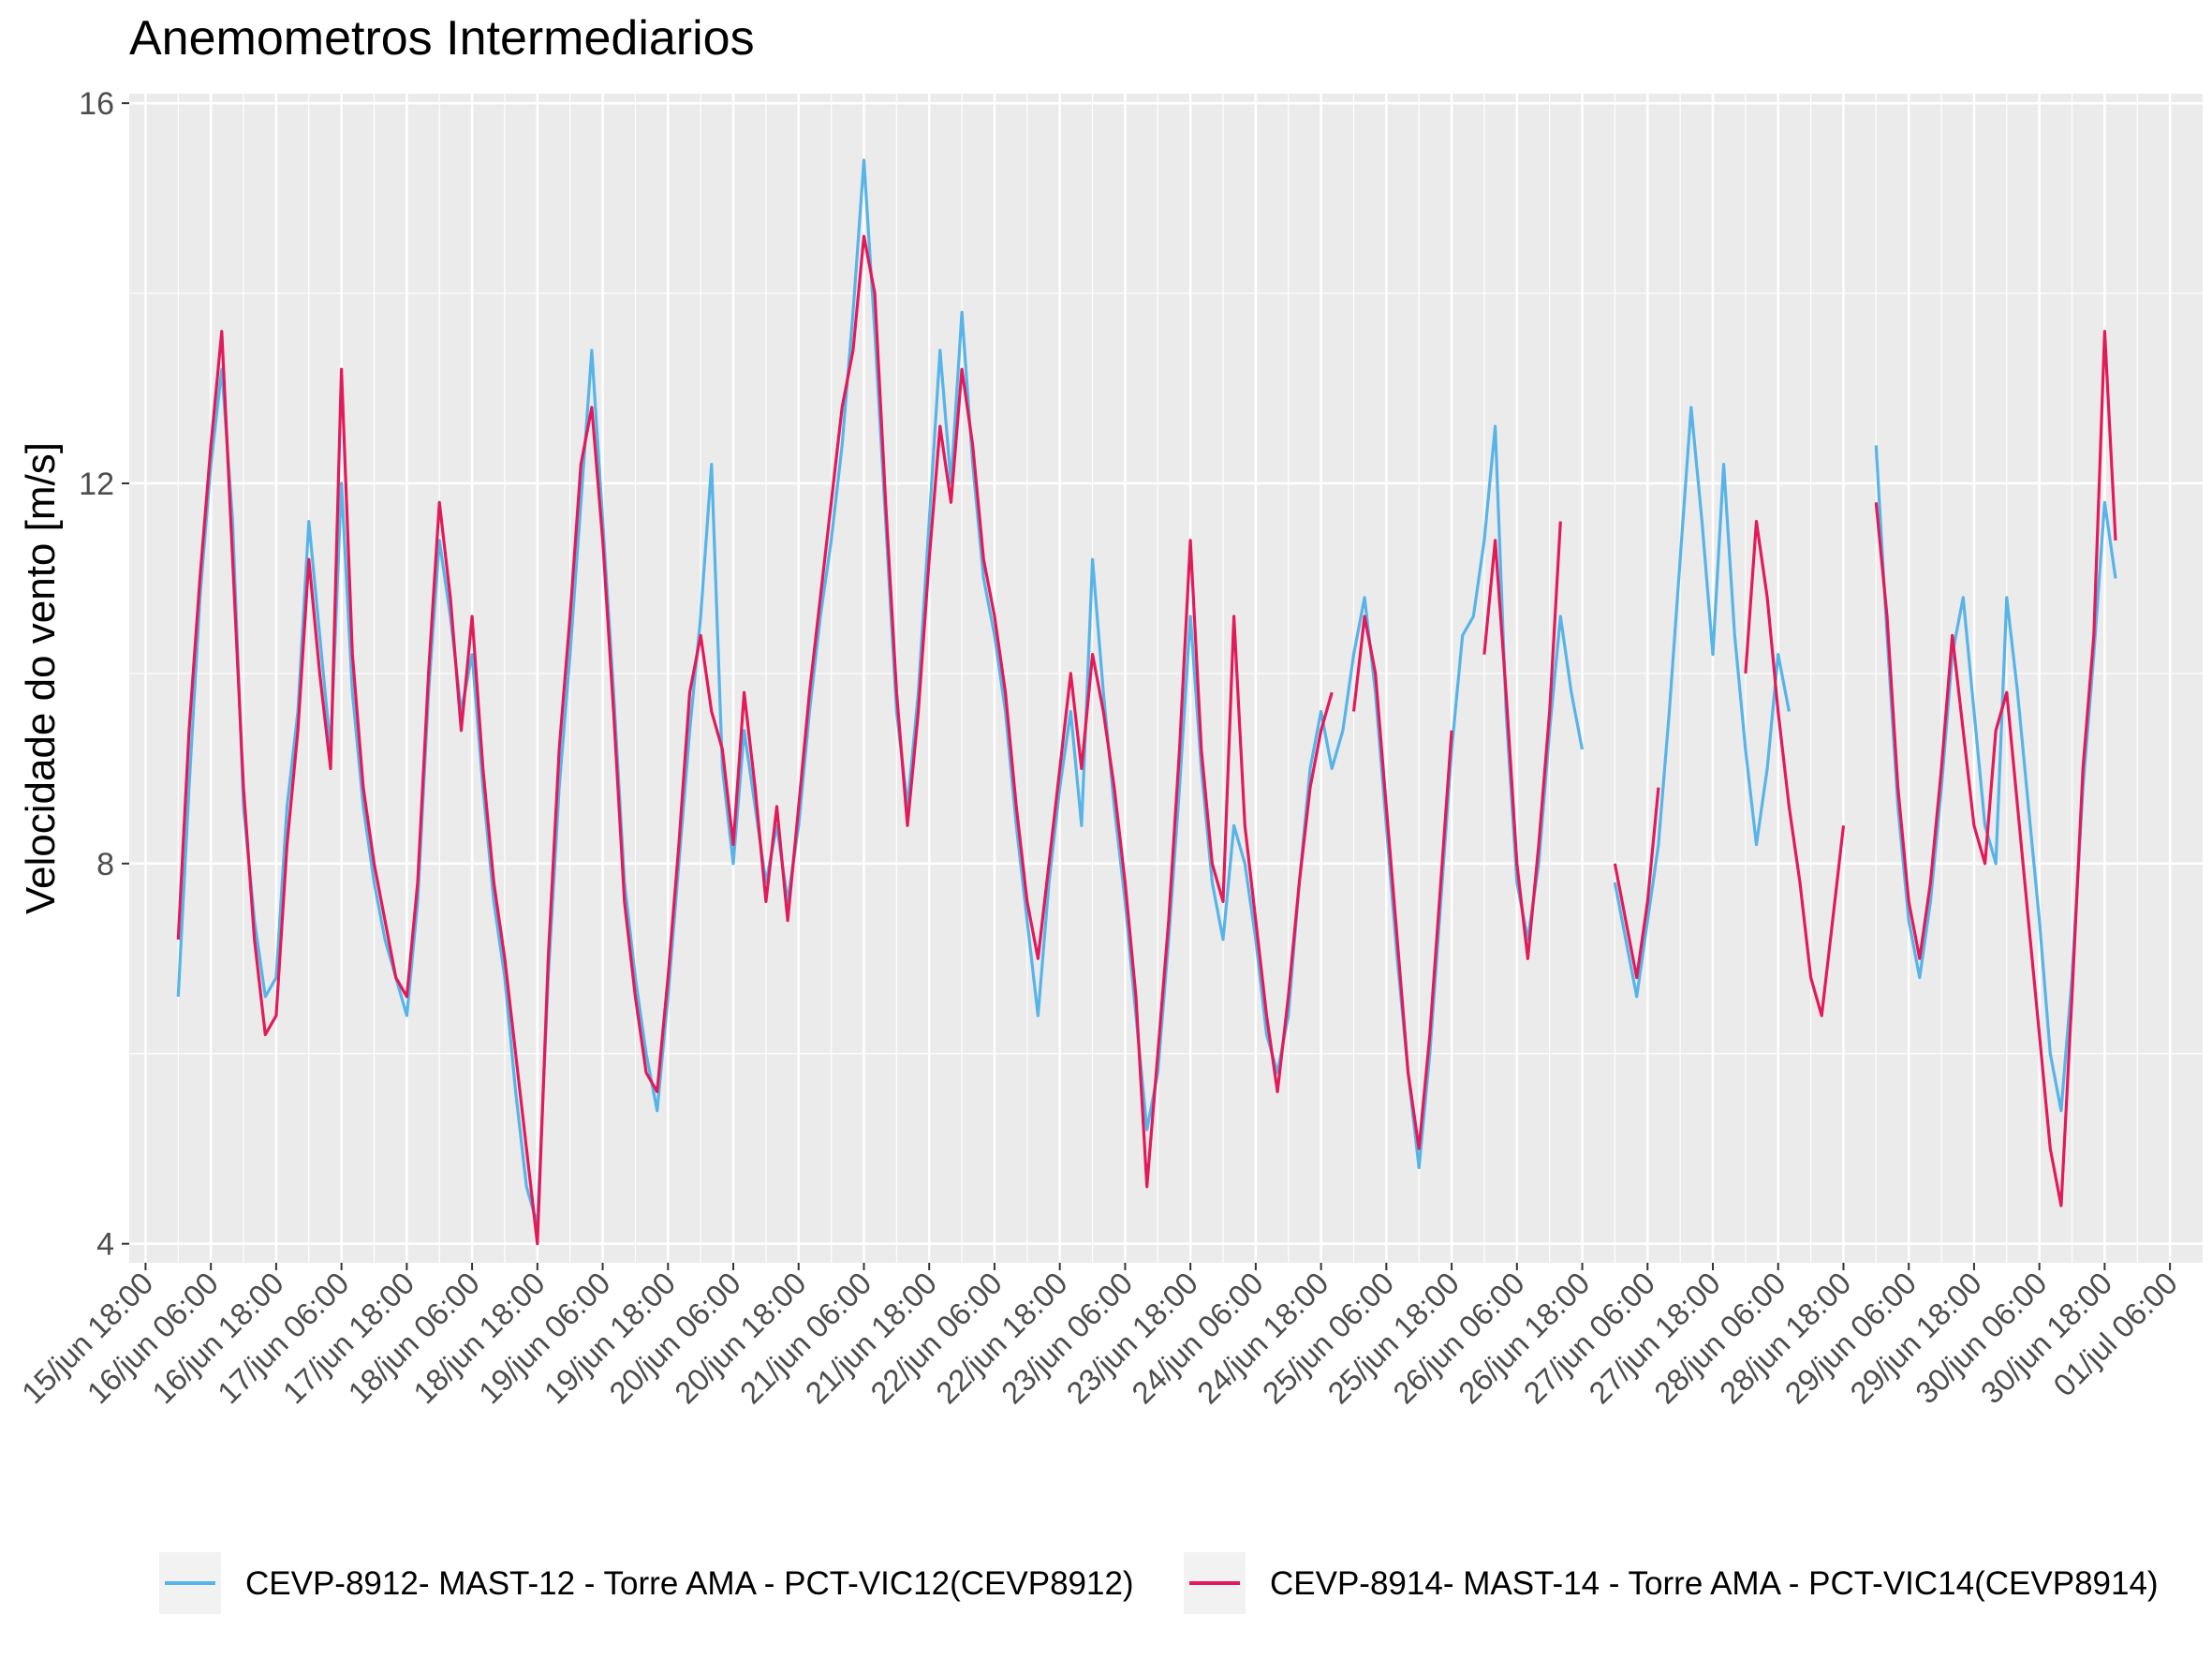 Image resolution: width=2212 pixels, height=1659 pixels. I want to click on y-tick-label: 4, so click(105, 1245).